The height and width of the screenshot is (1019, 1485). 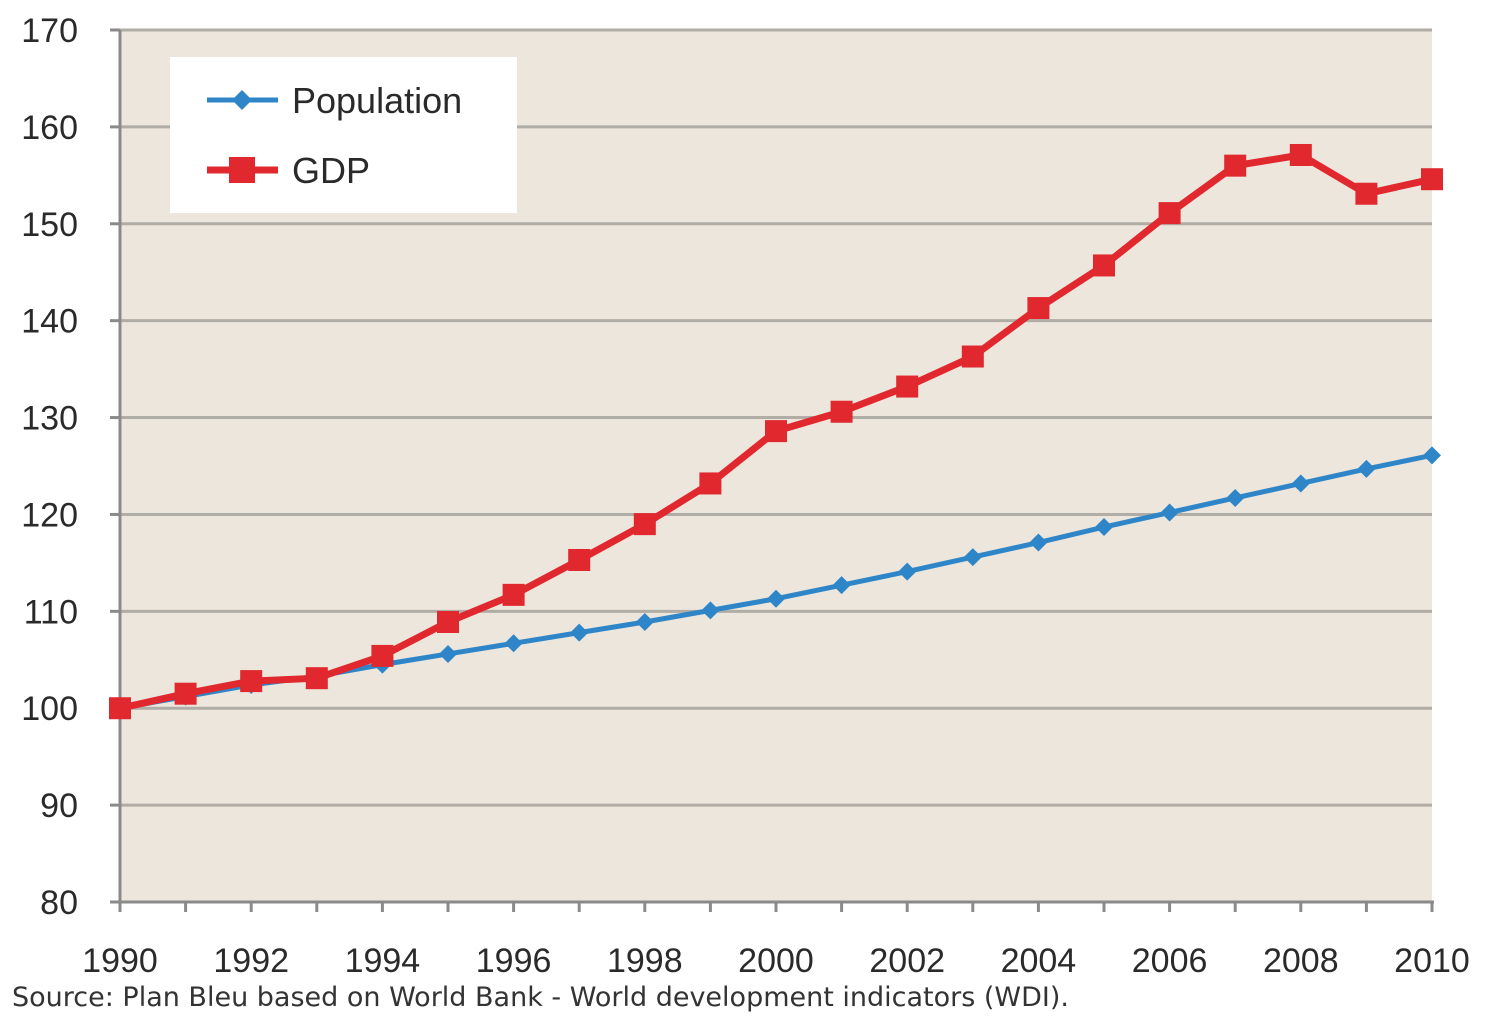 What do you see at coordinates (776, 961) in the screenshot?
I see `x-tick-label-2000: 2000` at bounding box center [776, 961].